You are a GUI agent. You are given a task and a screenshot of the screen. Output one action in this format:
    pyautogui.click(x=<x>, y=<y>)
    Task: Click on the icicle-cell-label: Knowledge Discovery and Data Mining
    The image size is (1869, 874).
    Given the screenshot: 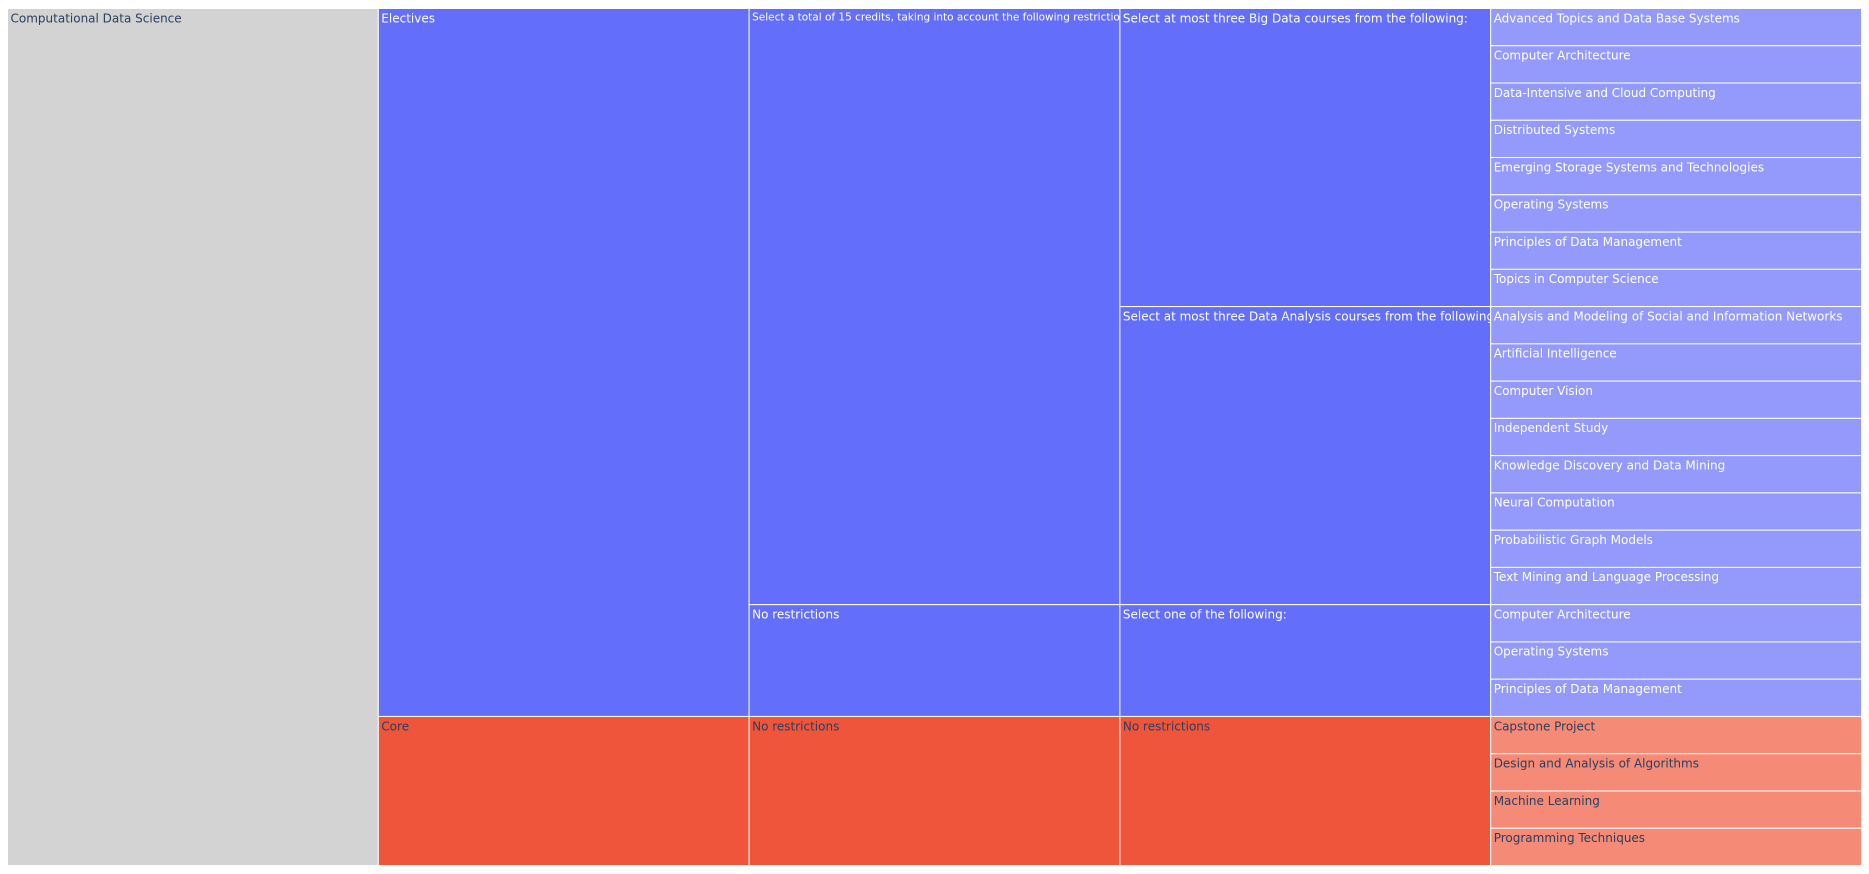 What is the action you would take?
    pyautogui.click(x=1610, y=465)
    